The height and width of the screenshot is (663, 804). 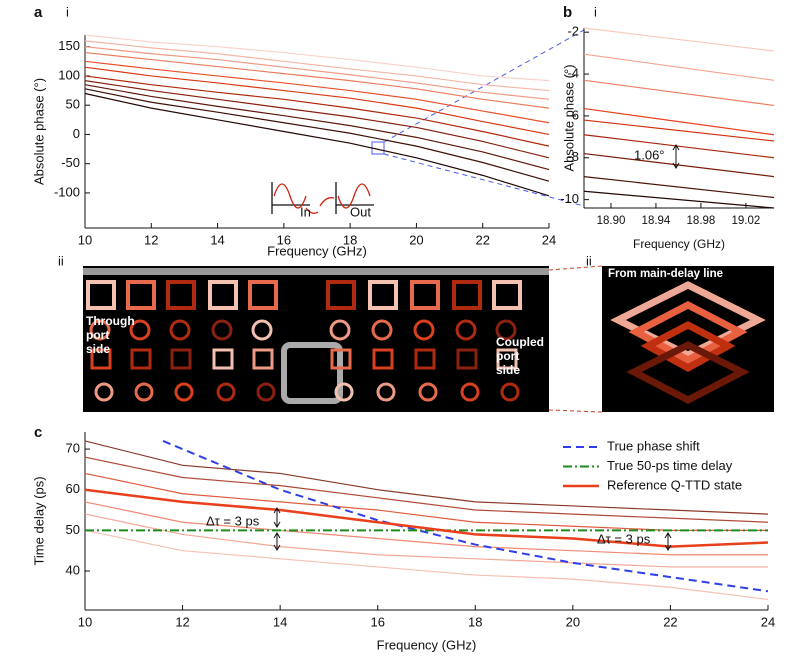 I want to click on x-tick-label: 22, so click(x=482, y=239).